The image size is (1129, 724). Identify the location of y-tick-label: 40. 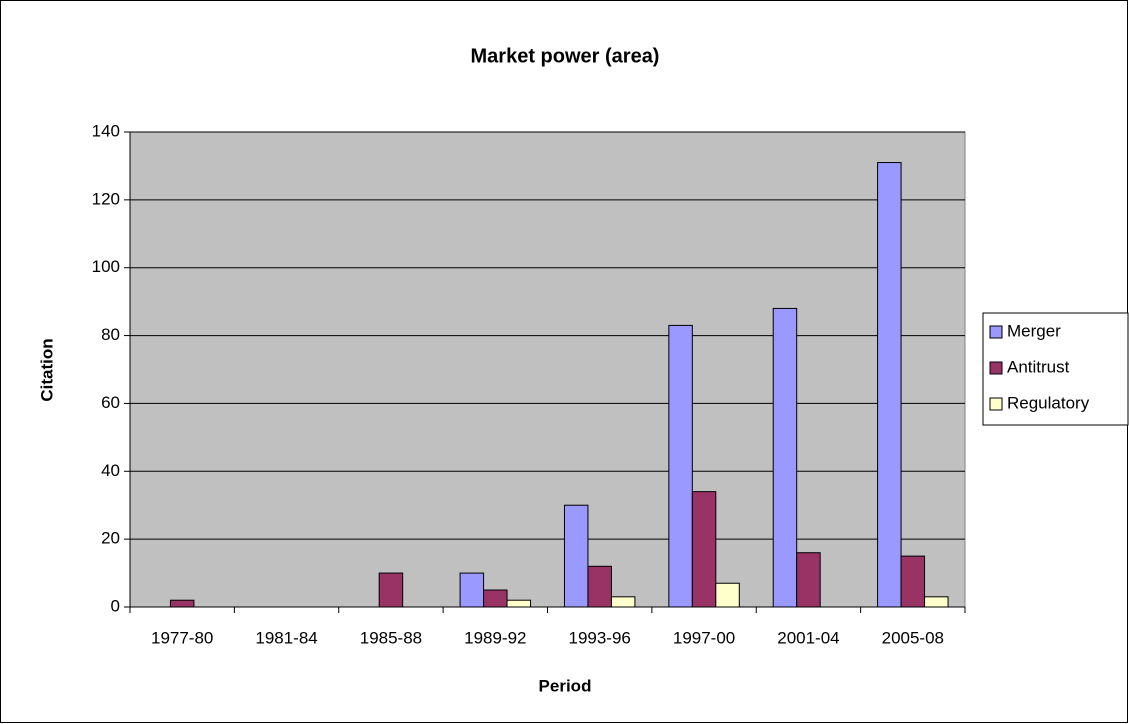
(110, 470).